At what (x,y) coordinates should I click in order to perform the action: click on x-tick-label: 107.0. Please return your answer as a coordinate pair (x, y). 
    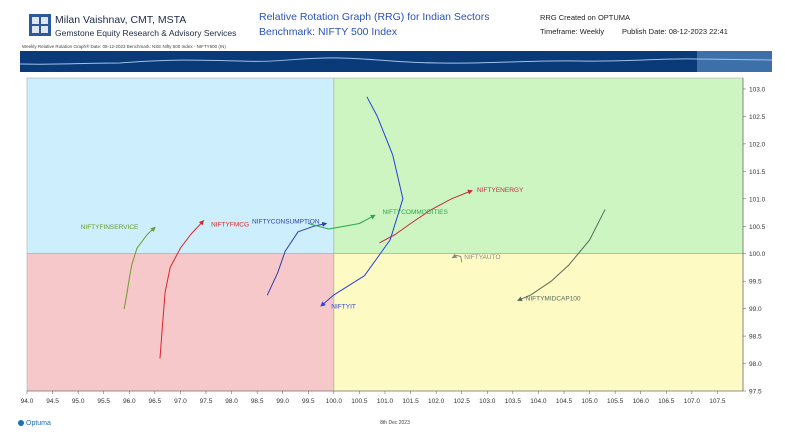
    Looking at the image, I should click on (692, 401).